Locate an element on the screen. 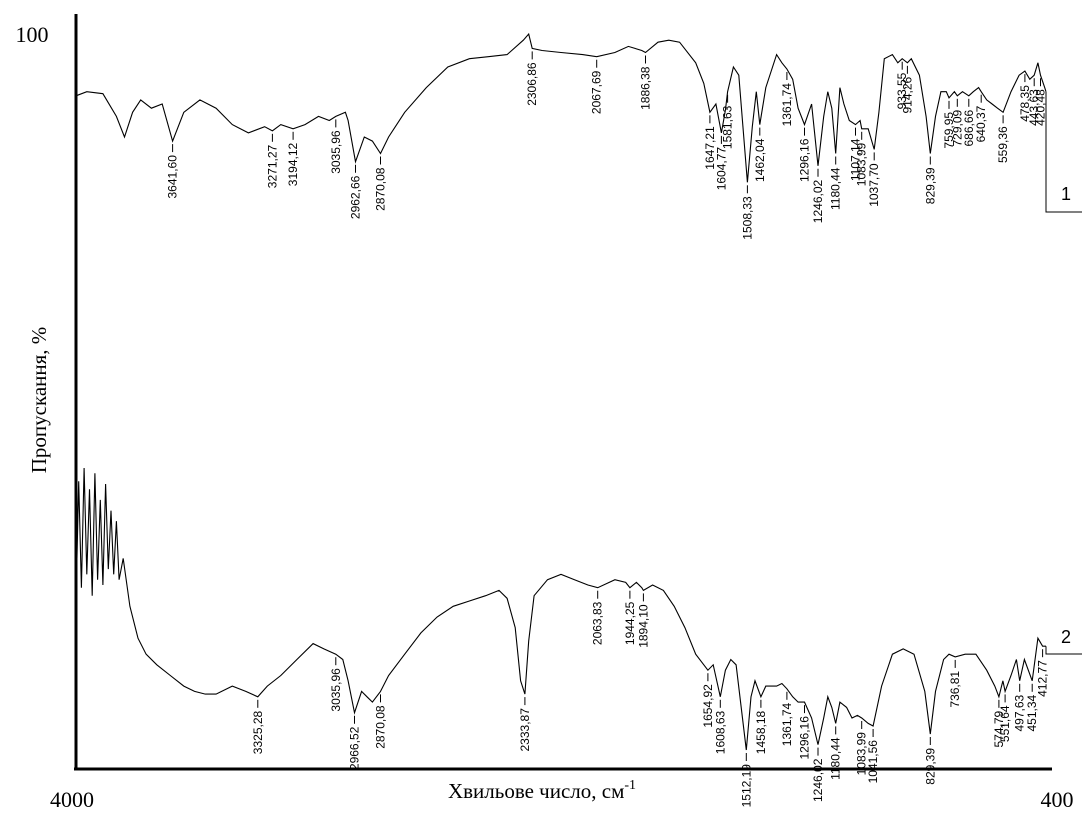 The height and width of the screenshot is (818, 1086). peak-label: 2067,69 is located at coordinates (597, 92).